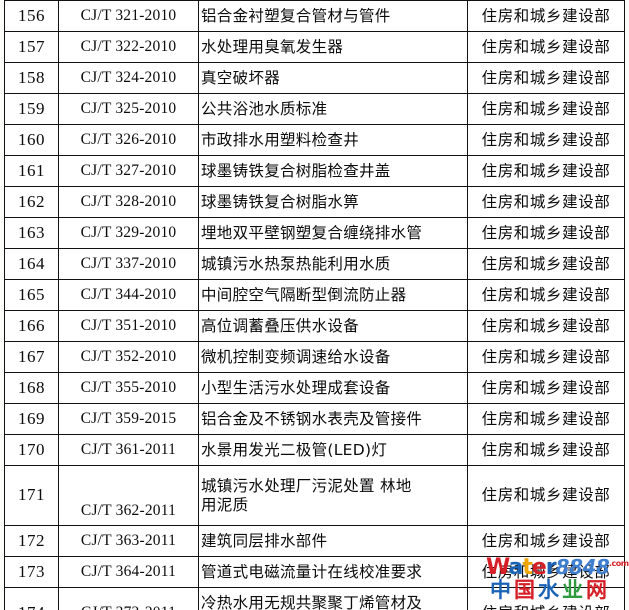 The image size is (629, 610). I want to click on table-row: 157 CJ/T 322-2010 水处理用臭氧发生器 住房和城乡建设部, so click(314, 47).